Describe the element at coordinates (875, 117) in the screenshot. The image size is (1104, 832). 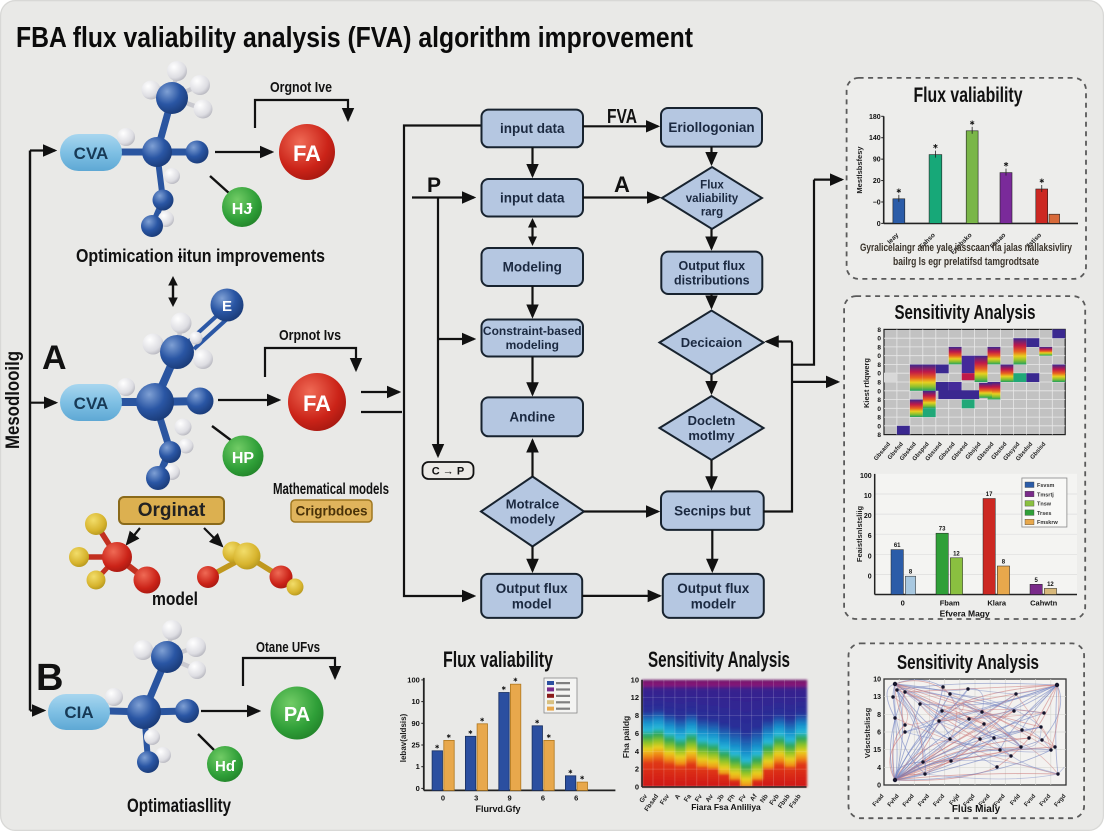
I see `svg-text: 180` at that location.